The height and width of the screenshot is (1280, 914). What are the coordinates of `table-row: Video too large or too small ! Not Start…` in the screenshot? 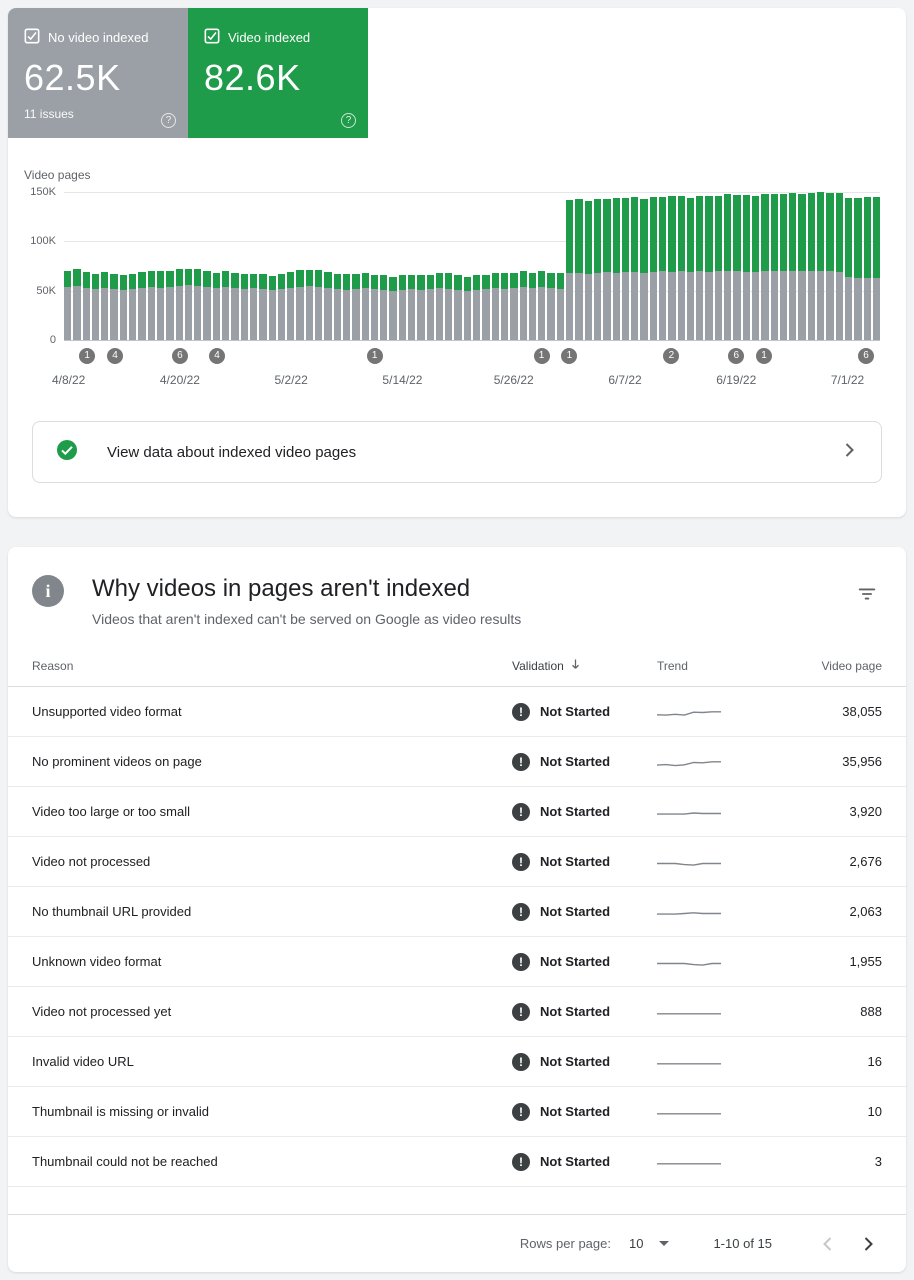 It's located at (457, 812).